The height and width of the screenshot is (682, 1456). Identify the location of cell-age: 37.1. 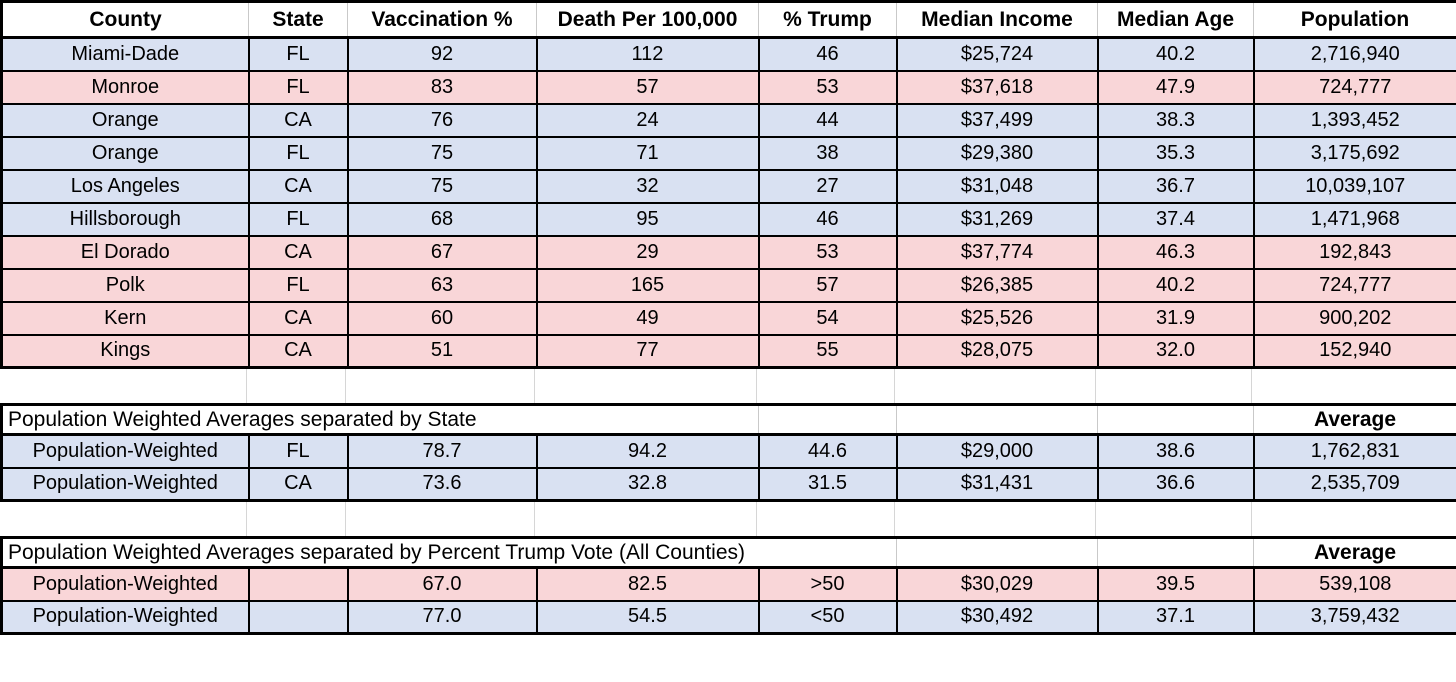
(1175, 617).